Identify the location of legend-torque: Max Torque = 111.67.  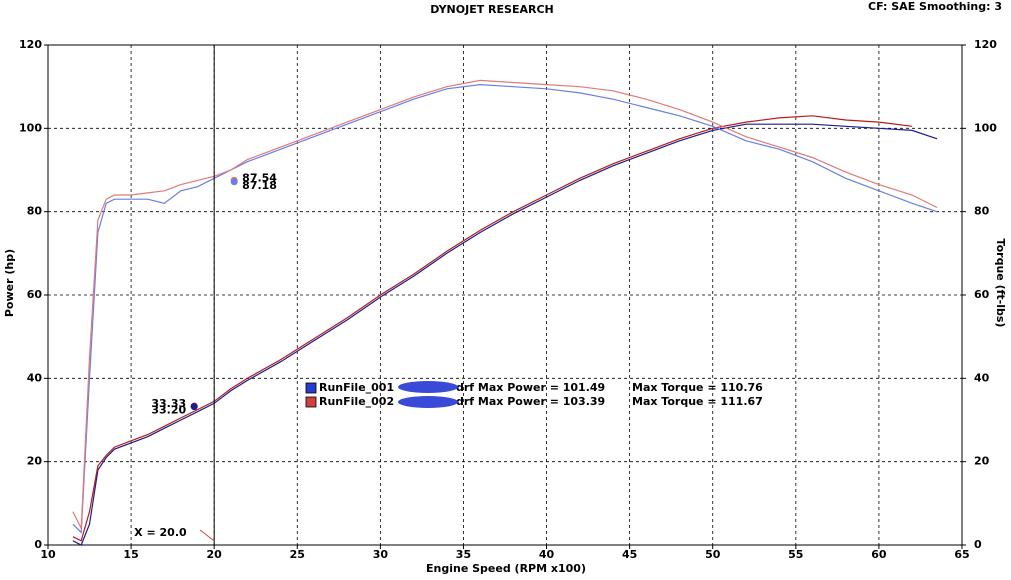
(697, 401).